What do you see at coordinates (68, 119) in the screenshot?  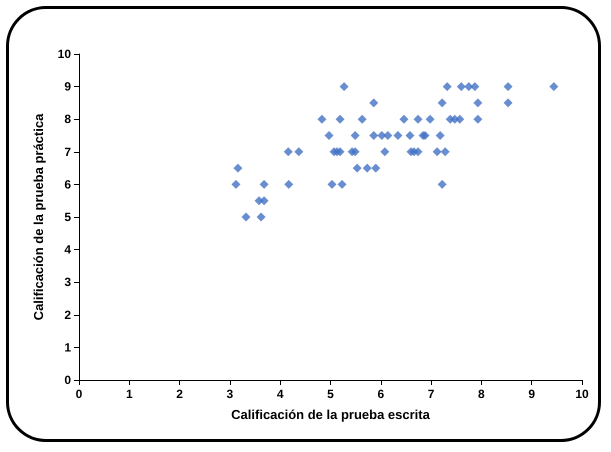 I see `y-tick-label: 8` at bounding box center [68, 119].